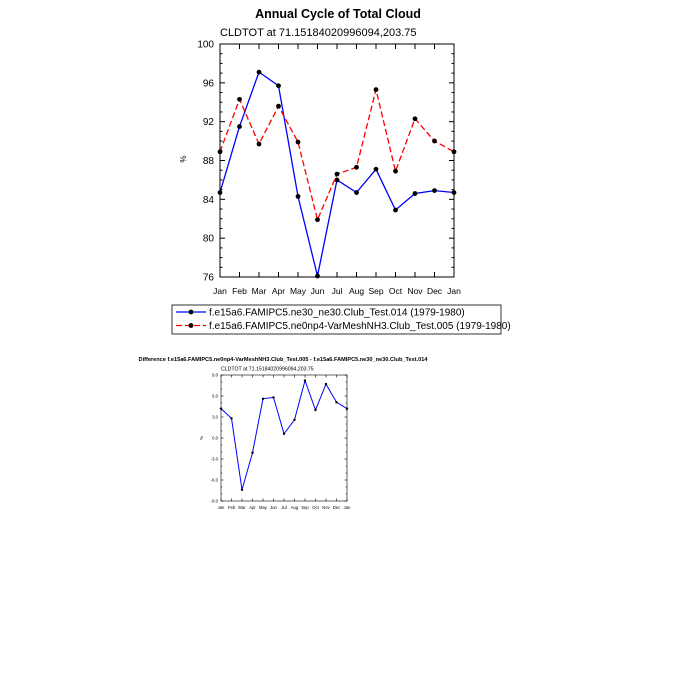  I want to click on y-tick-label: 76, so click(209, 278).